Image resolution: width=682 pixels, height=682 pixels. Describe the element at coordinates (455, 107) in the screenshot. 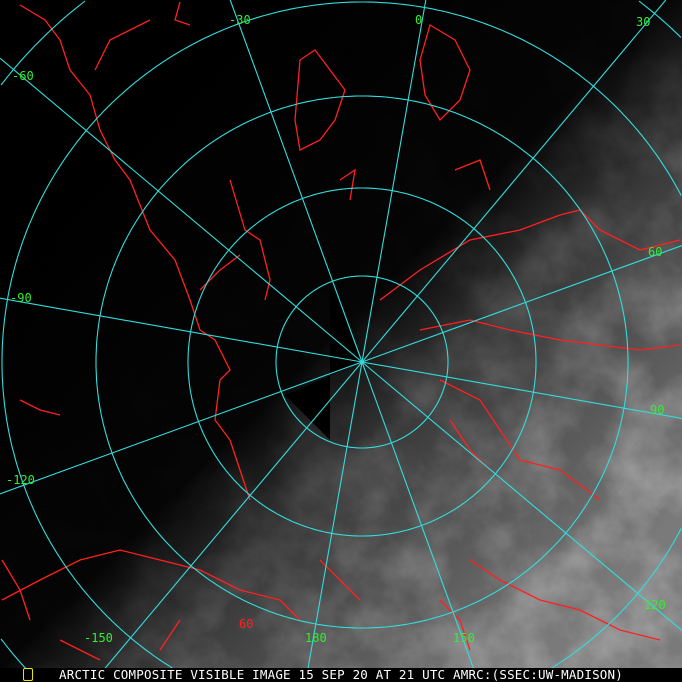

I see `coastline-franz-josef` at that location.